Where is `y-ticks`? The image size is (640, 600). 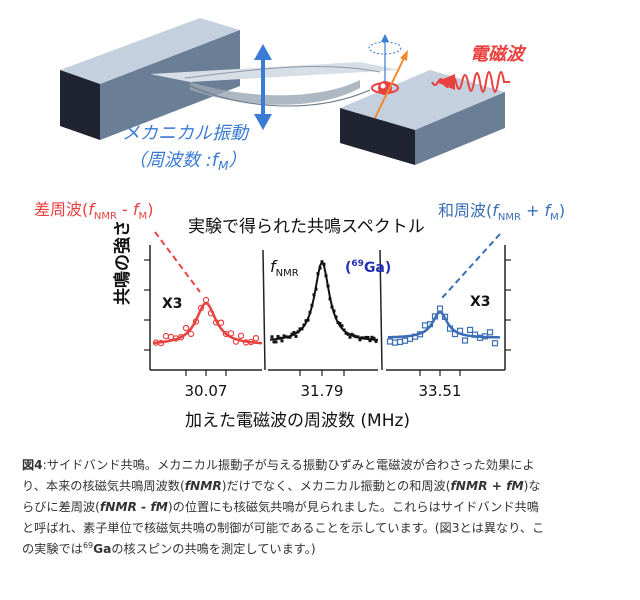
y-ticks is located at coordinates (327, 305).